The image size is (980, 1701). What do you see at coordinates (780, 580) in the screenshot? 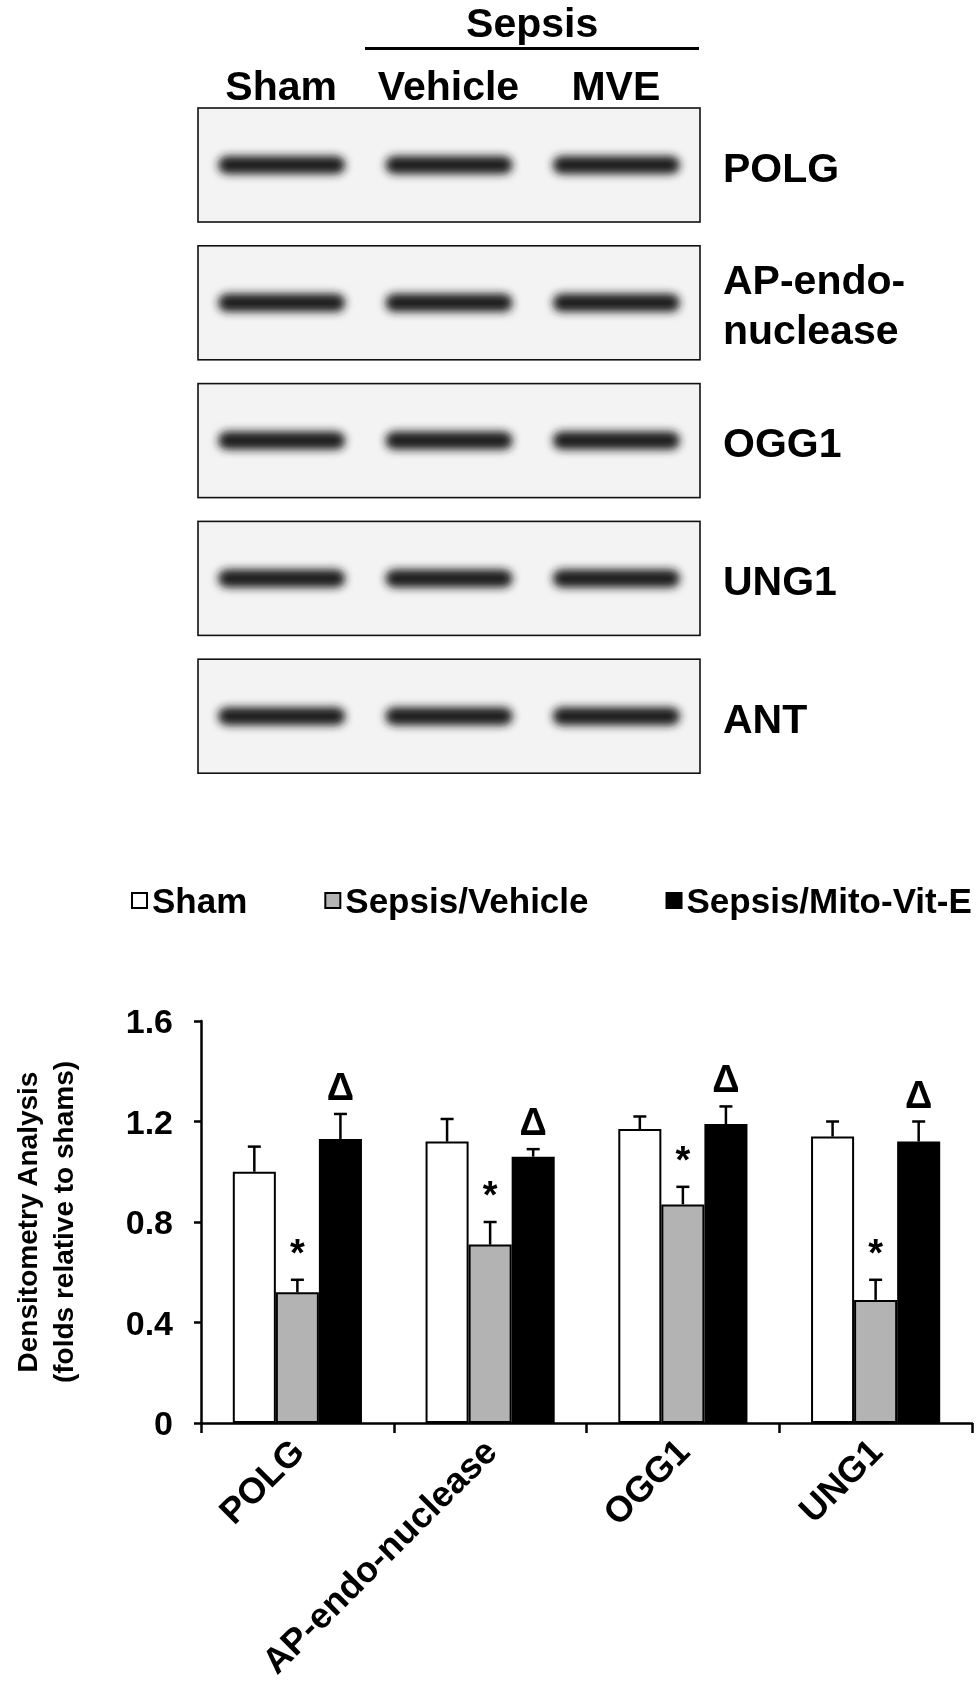
I see `category-label: UNG1` at bounding box center [780, 580].